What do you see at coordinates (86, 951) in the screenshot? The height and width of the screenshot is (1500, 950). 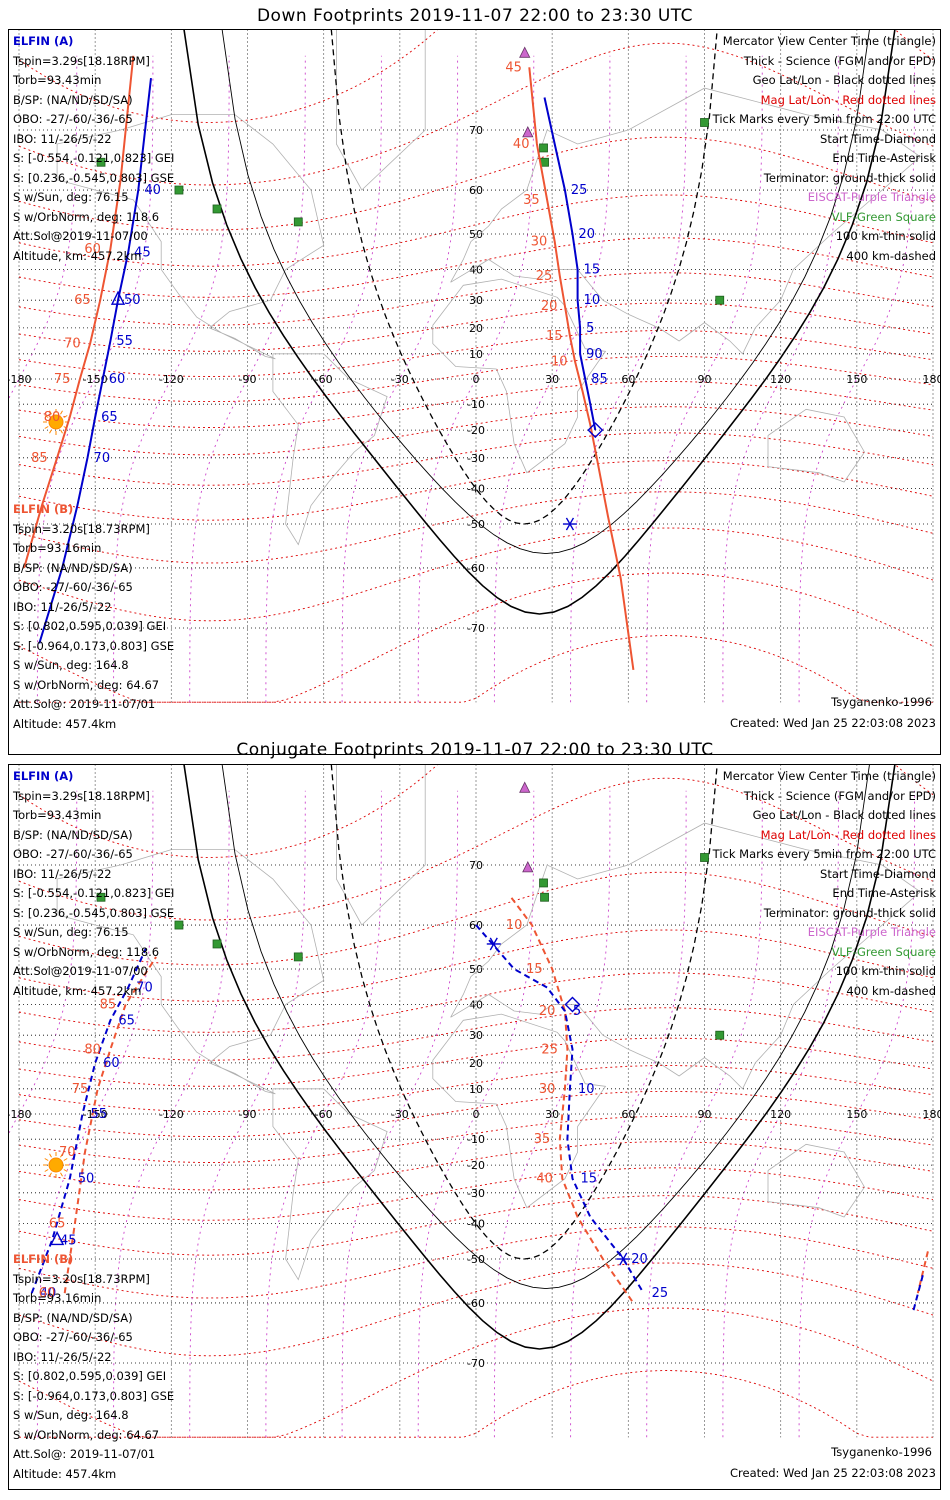 I see `info-line: S w/OrbNorm, deg: 118.6` at bounding box center [86, 951].